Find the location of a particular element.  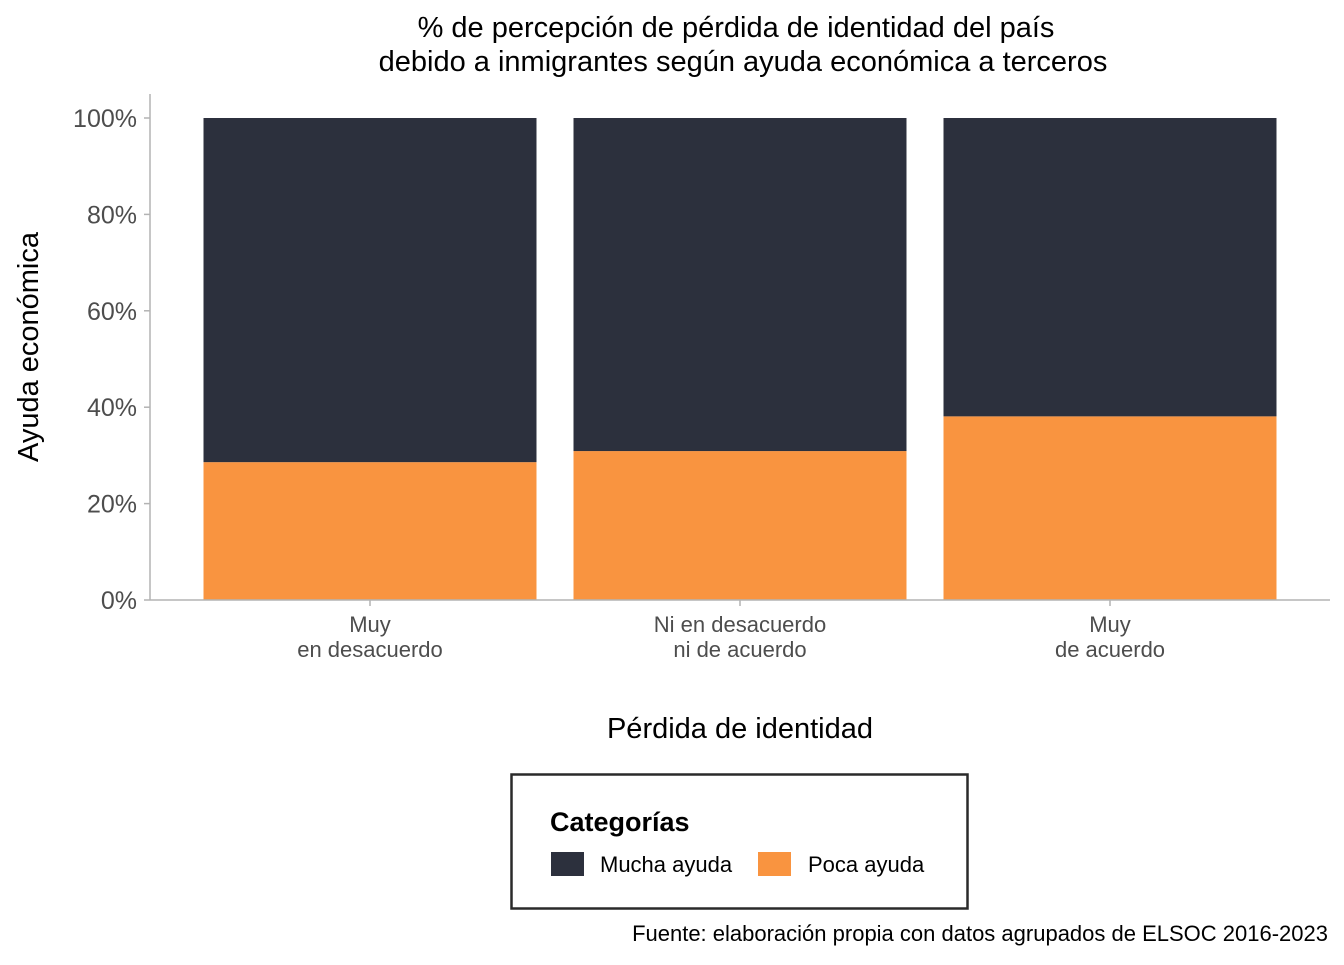

x-tick-label: Ni en desacuerdo is located at coordinates (740, 624).